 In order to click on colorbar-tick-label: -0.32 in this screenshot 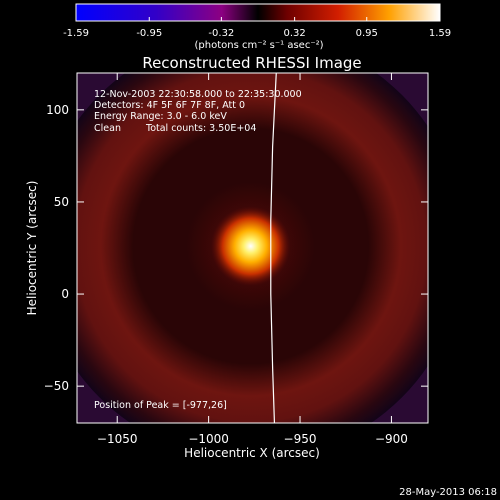, I will do `click(221, 33)`.